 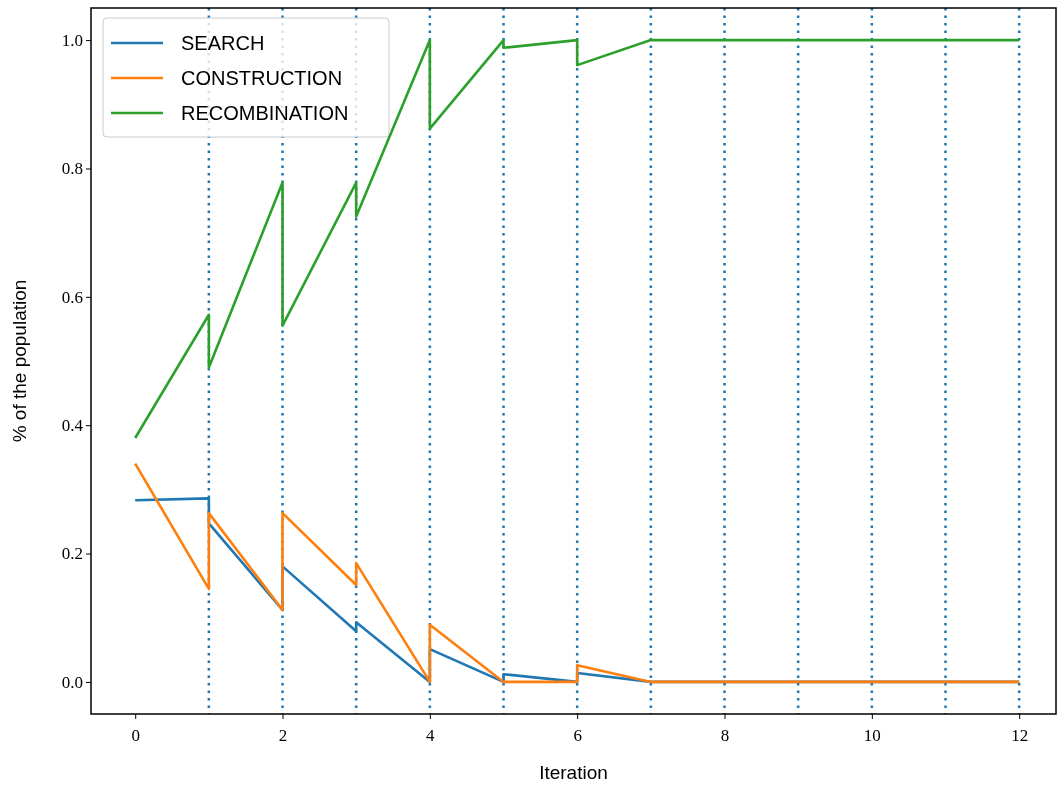 What do you see at coordinates (577, 735) in the screenshot?
I see `x-tick-label: 6` at bounding box center [577, 735].